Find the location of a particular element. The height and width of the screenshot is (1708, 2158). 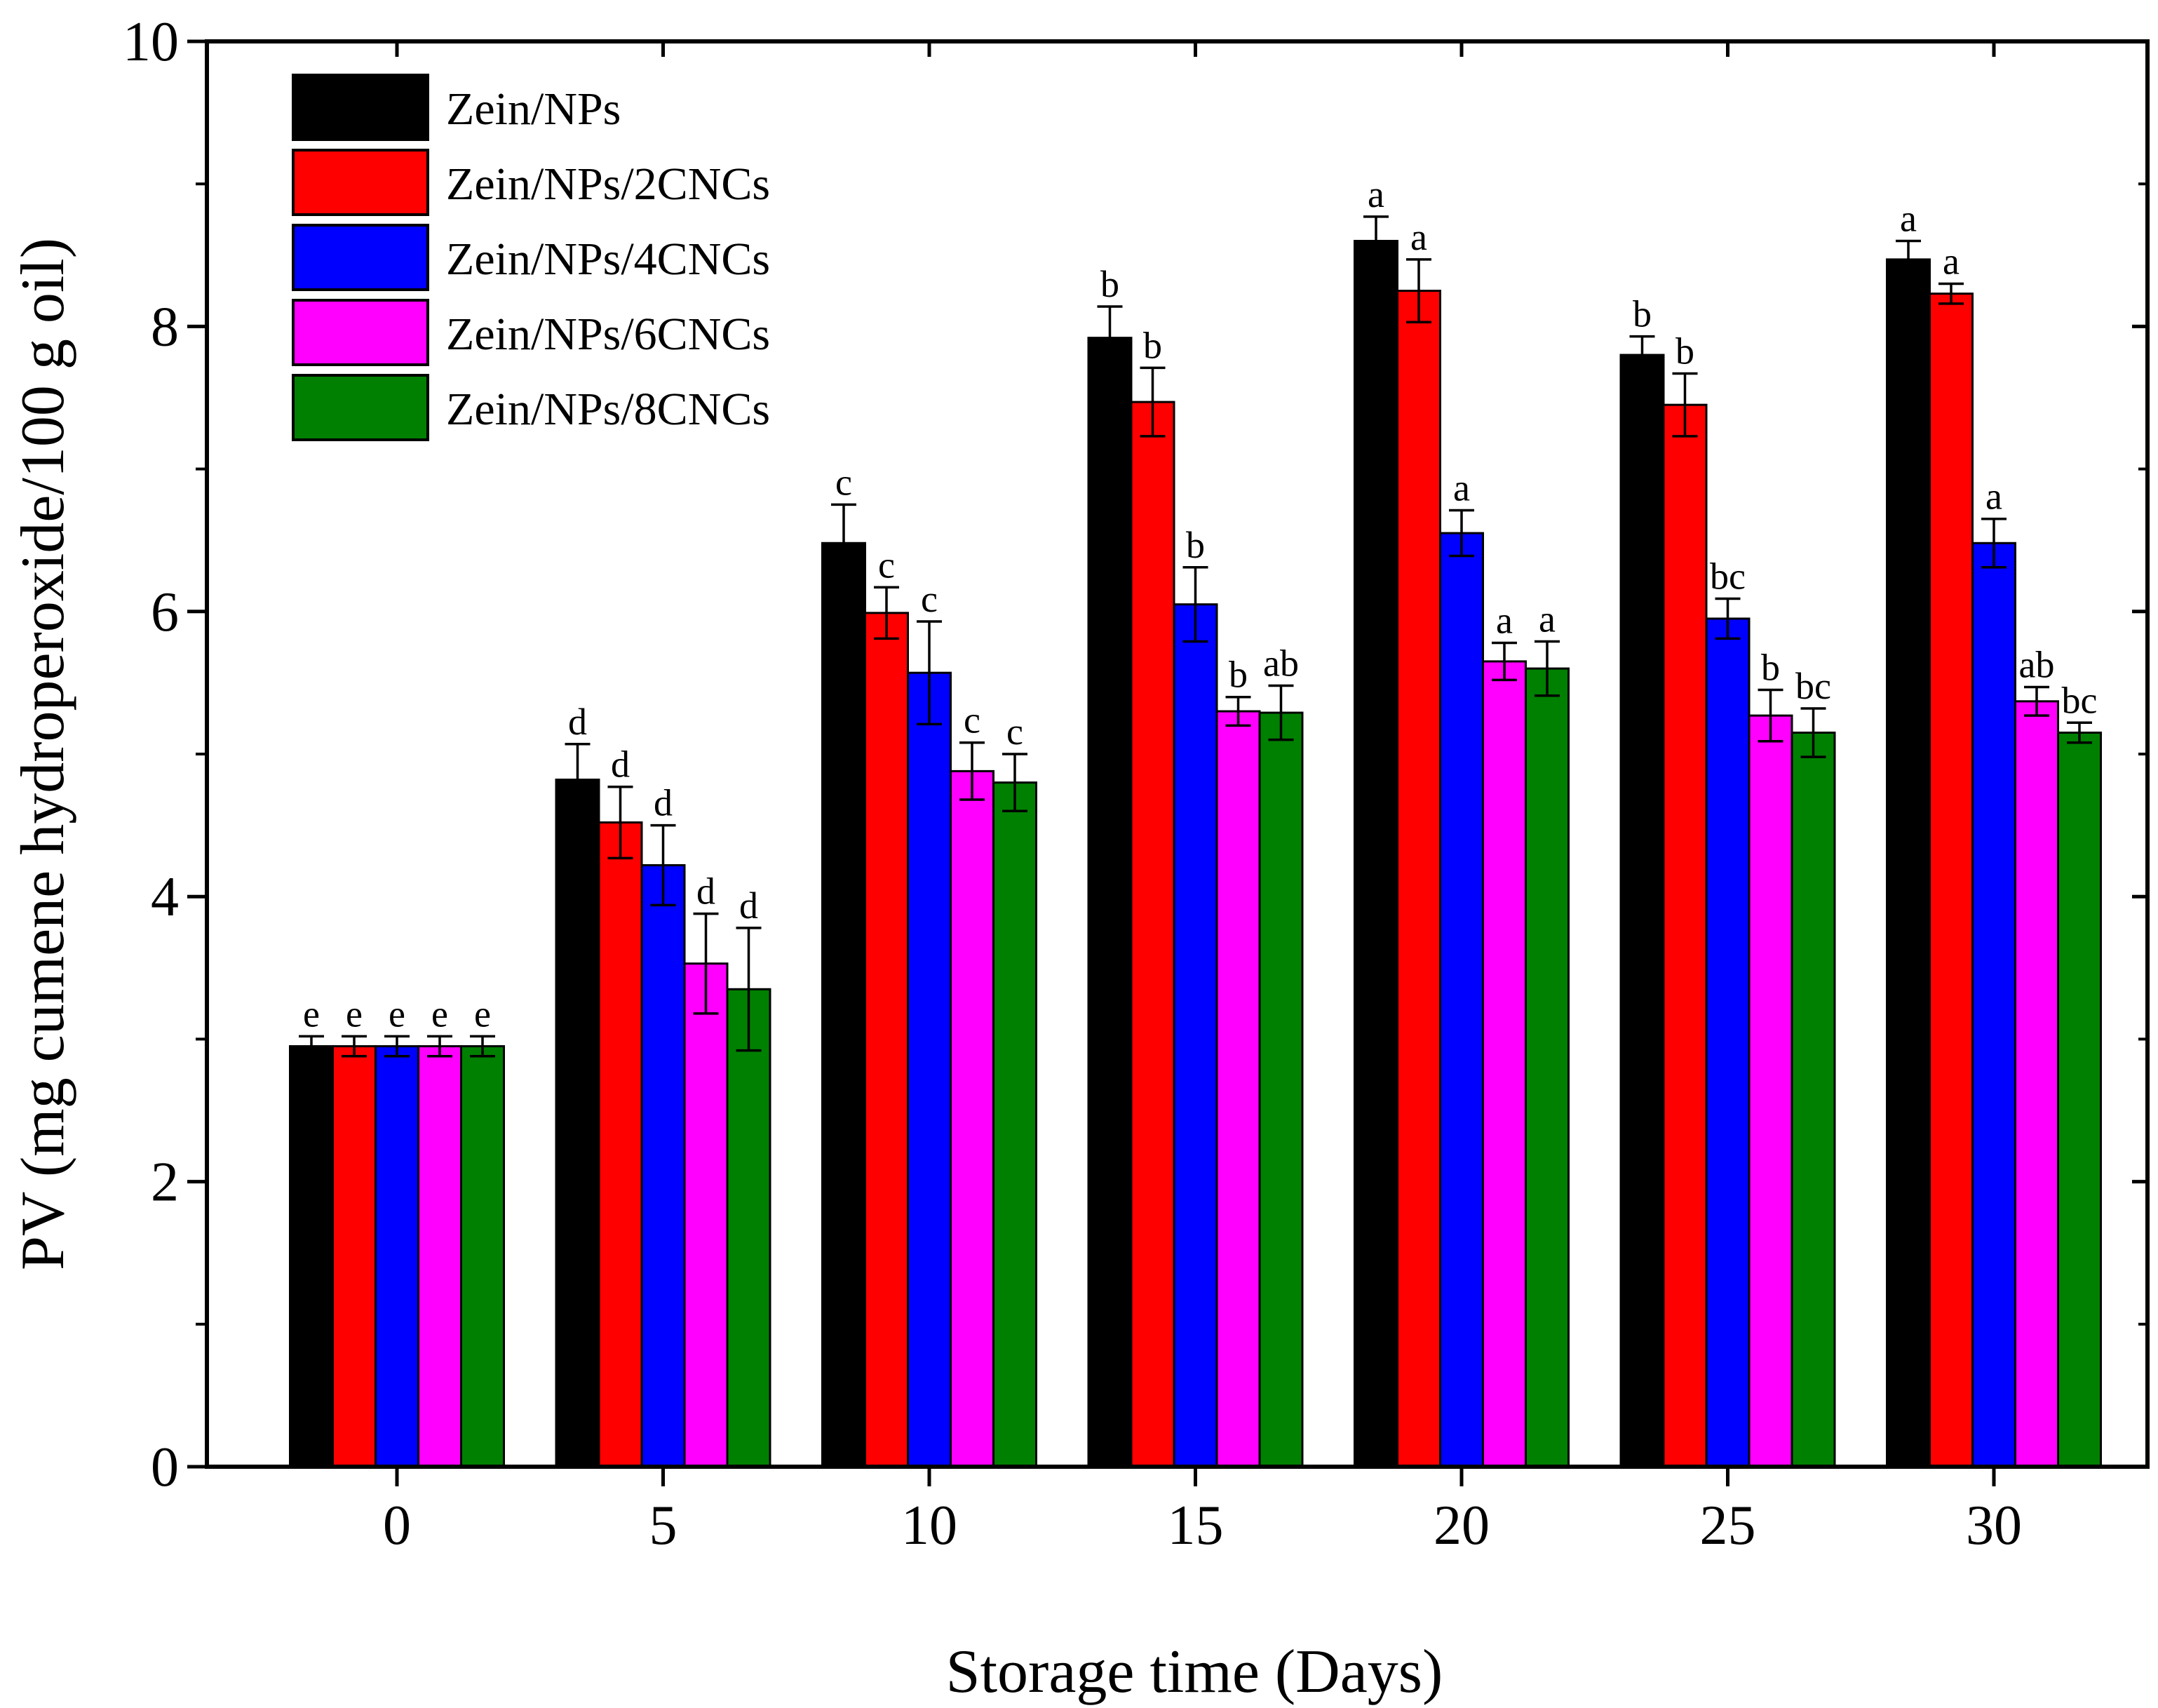

y-tick-label: 0 is located at coordinates (165, 1467).